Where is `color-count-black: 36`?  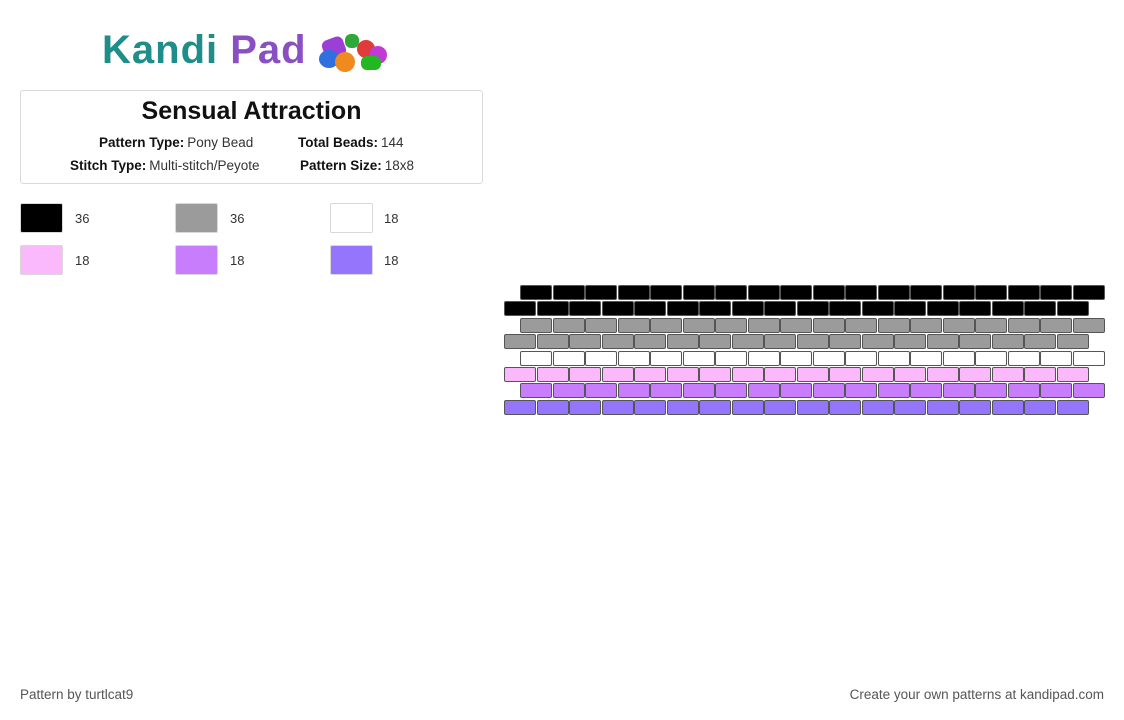 color-count-black: 36 is located at coordinates (82, 218).